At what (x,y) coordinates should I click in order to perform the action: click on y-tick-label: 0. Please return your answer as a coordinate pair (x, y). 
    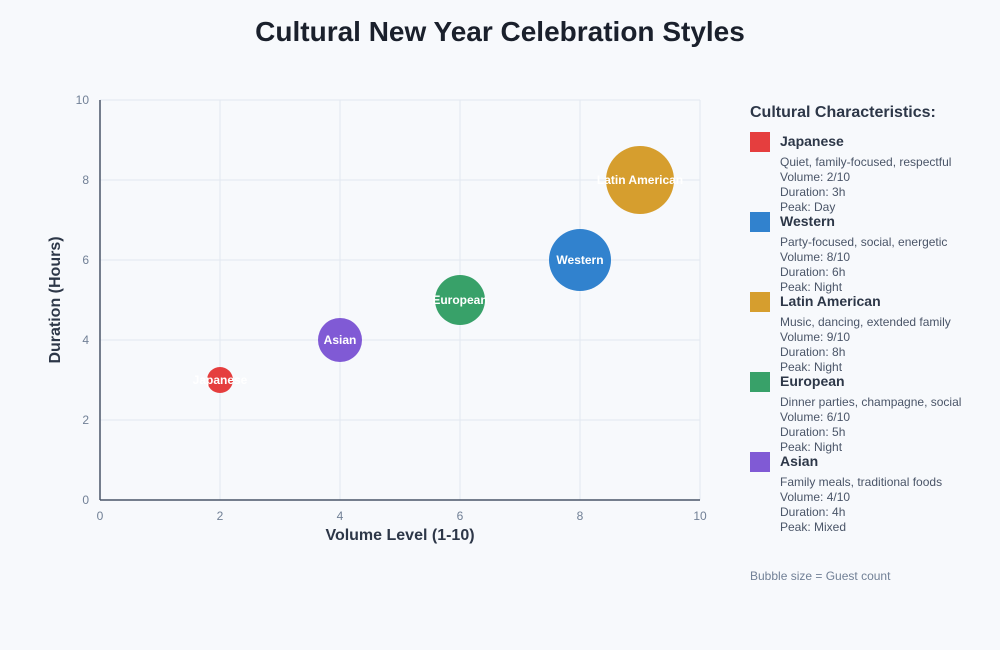
    Looking at the image, I should click on (85, 500).